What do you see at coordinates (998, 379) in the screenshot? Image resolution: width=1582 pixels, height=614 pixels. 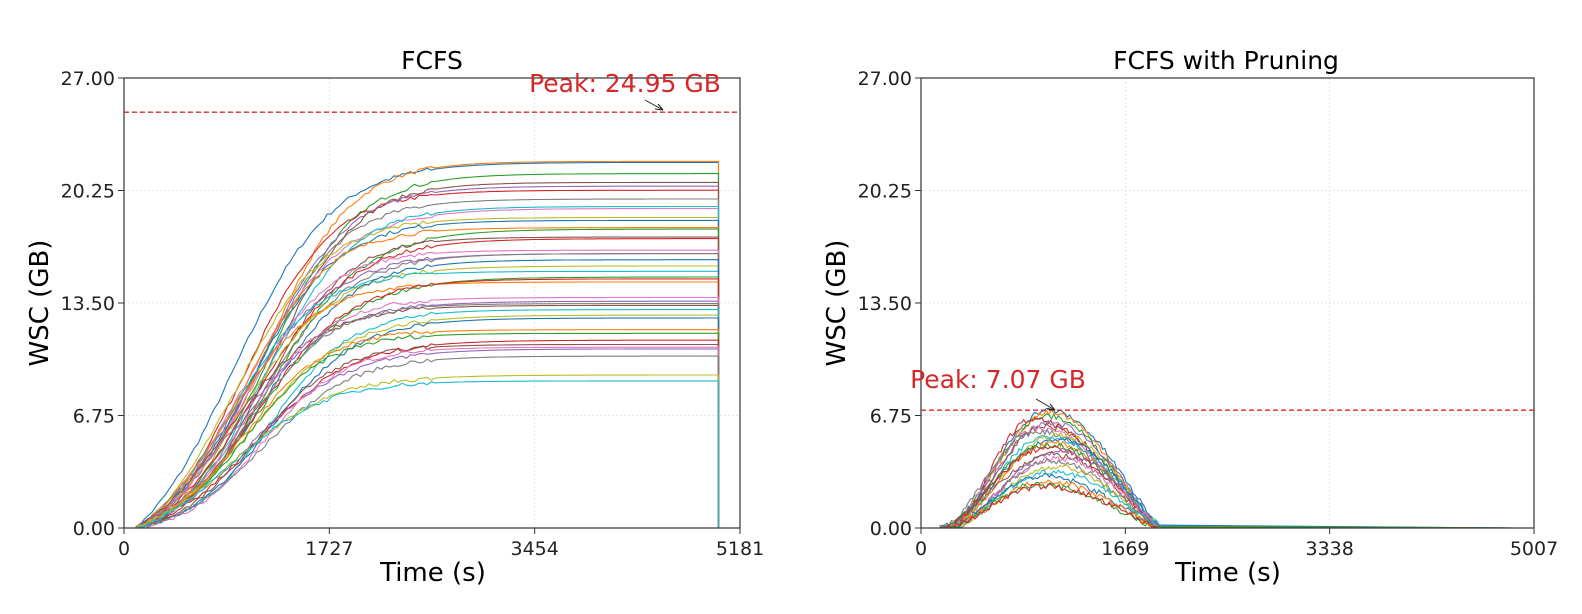 I see `peak-label: Peak: 7.07 GB` at bounding box center [998, 379].